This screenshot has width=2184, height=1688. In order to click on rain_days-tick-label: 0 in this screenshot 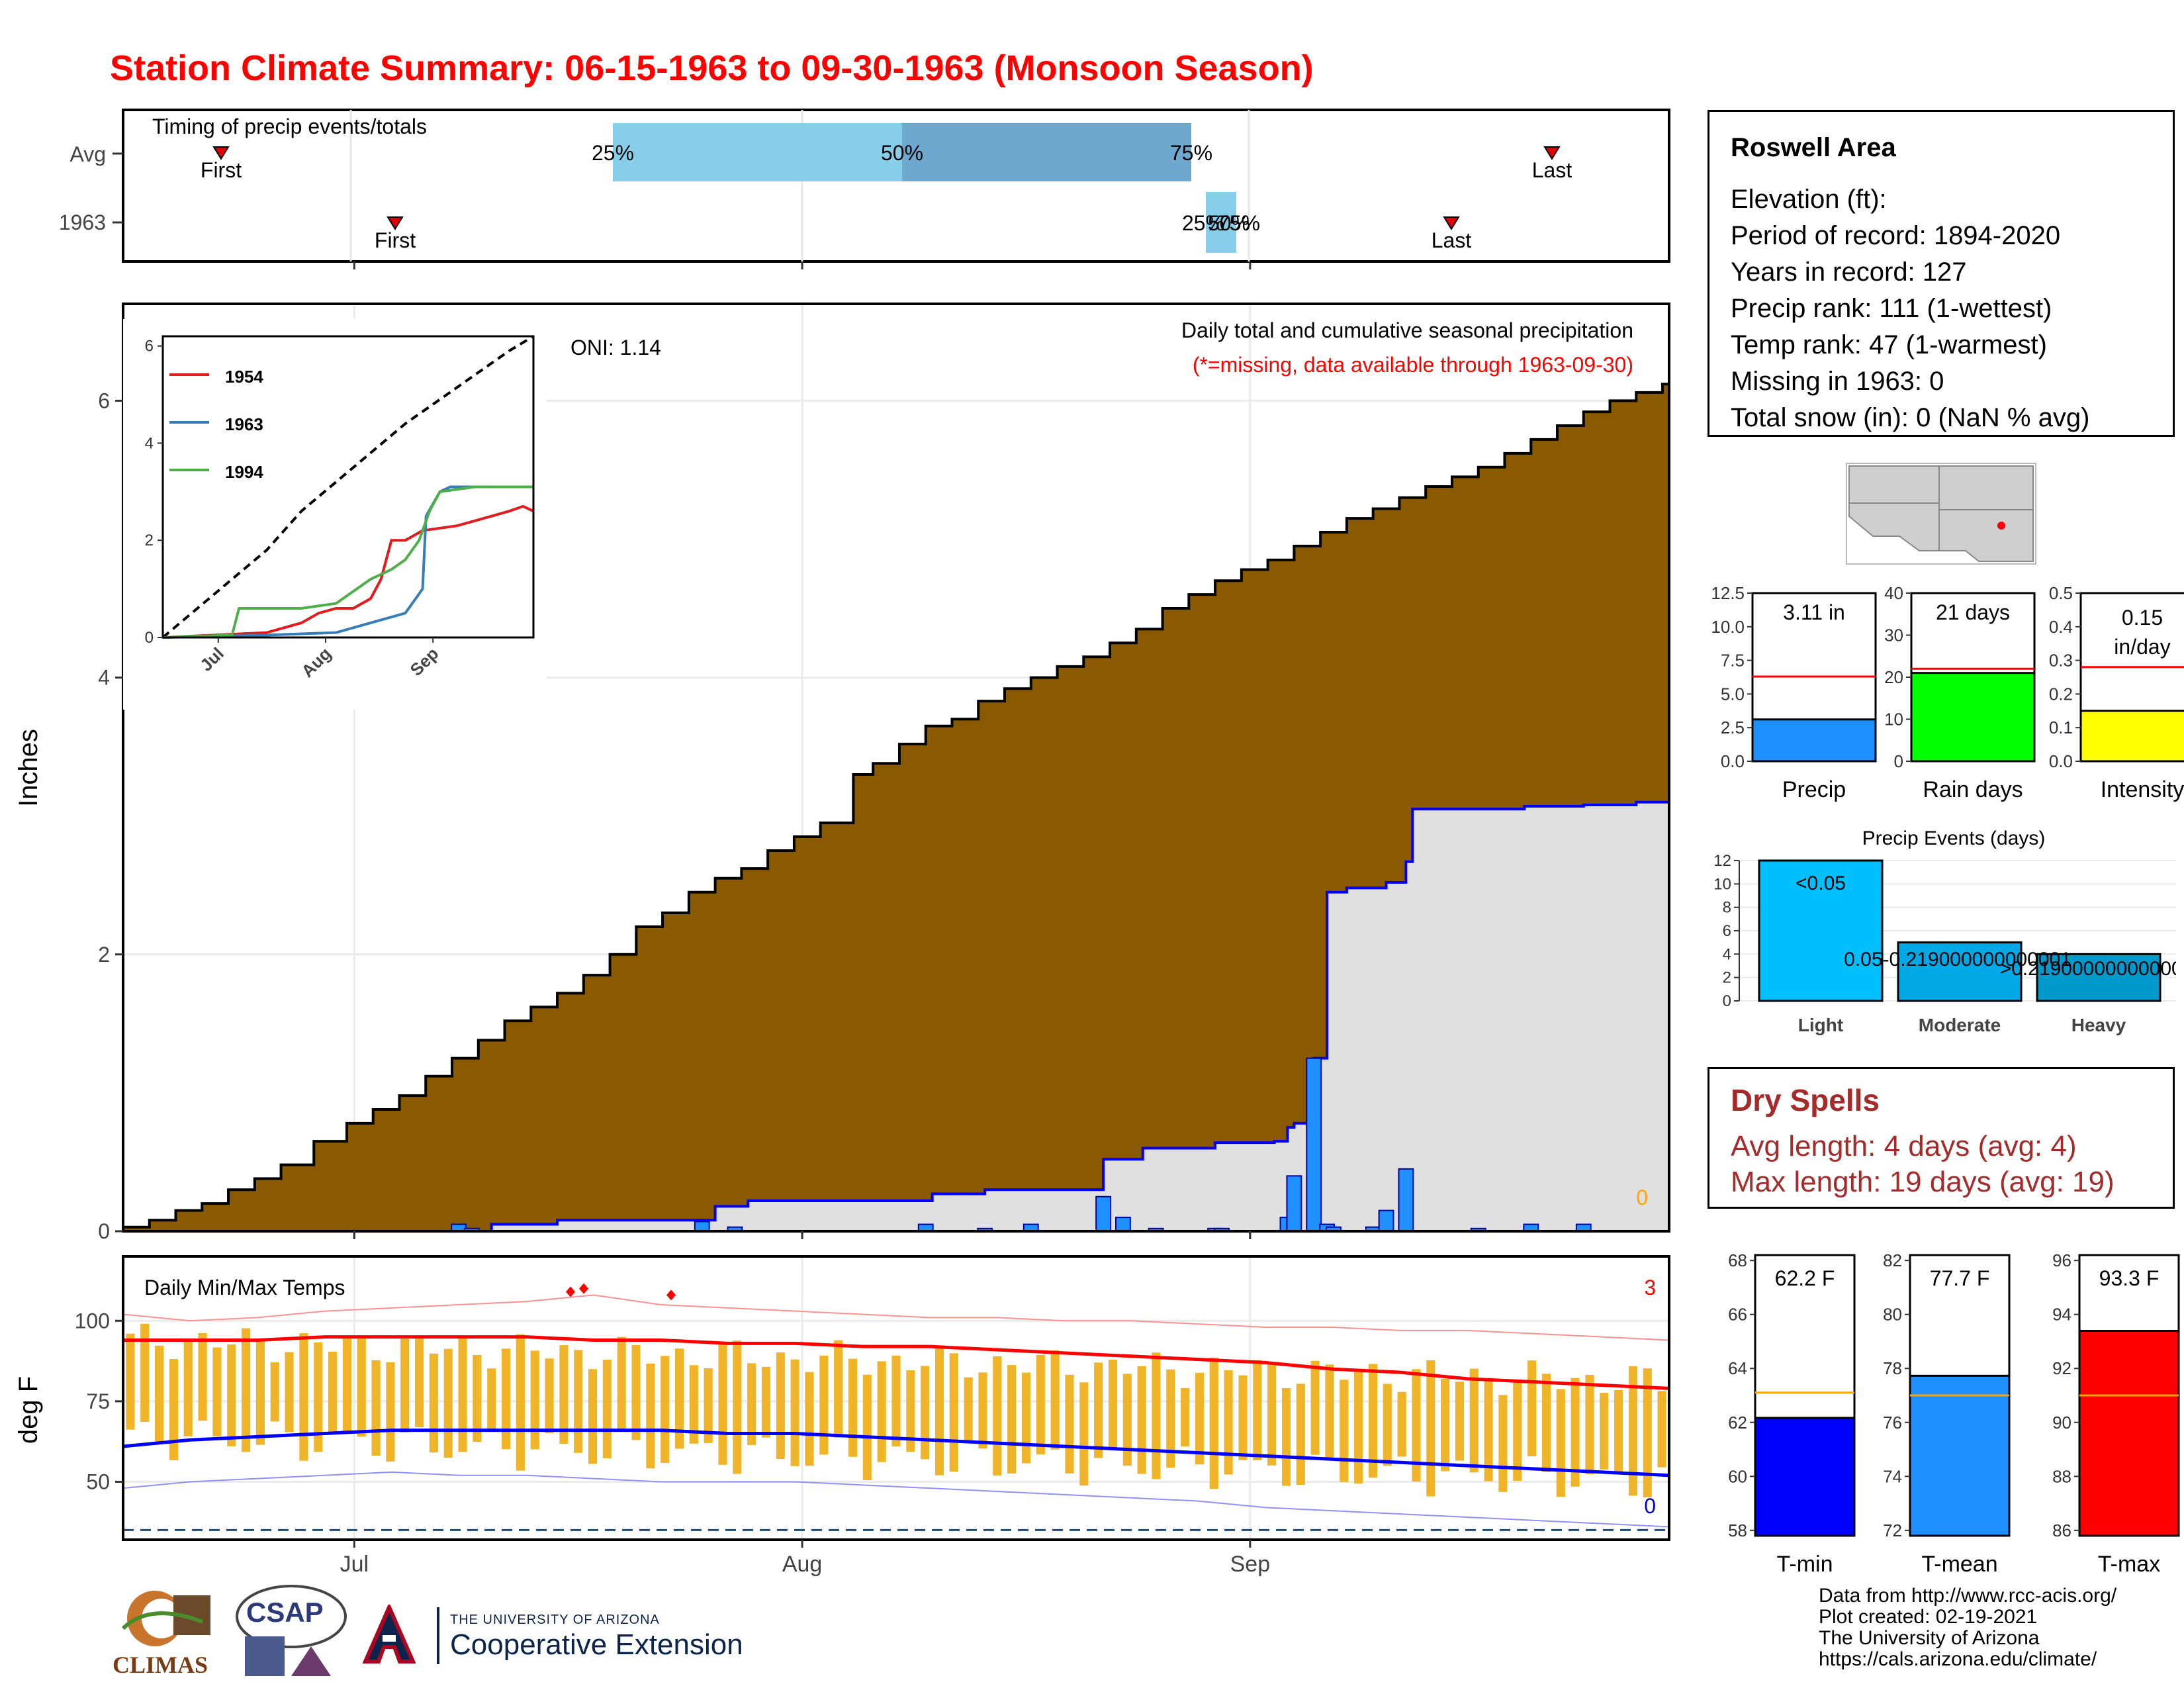, I will do `click(1898, 761)`.